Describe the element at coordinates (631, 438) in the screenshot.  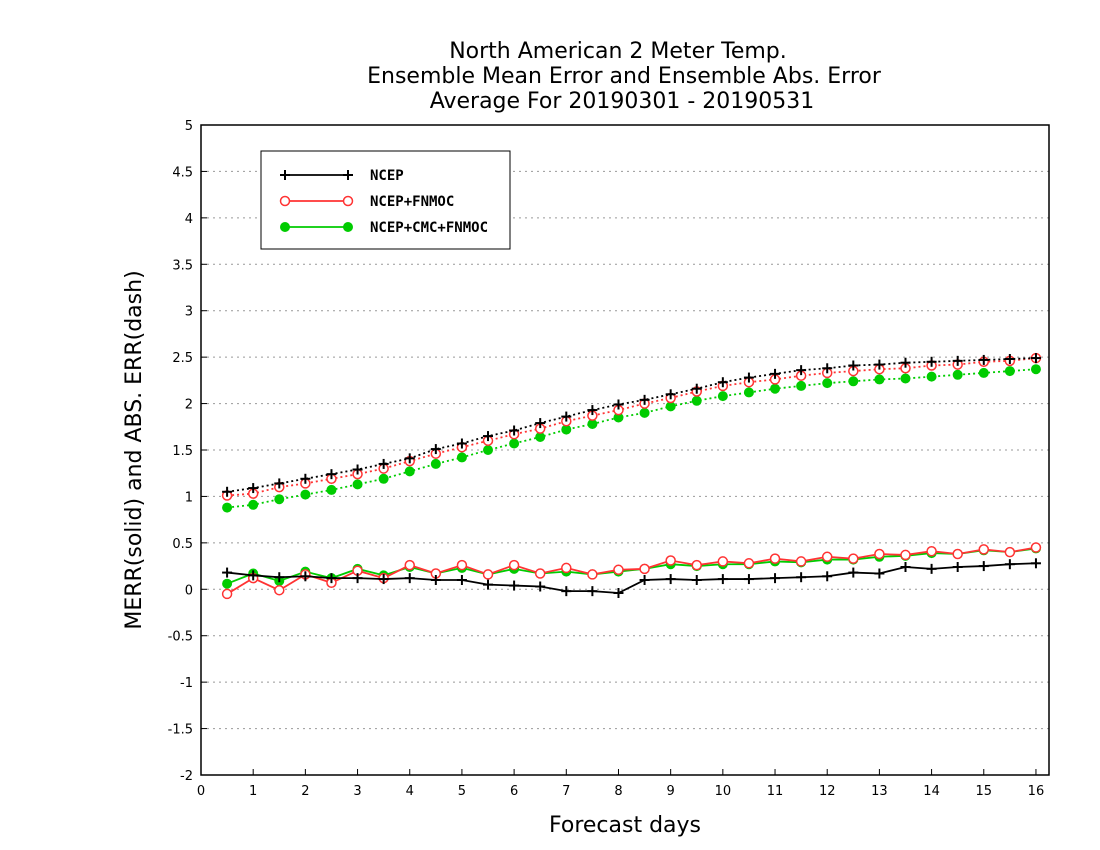
I see `series-ncep-cmc-fnmoc-abserr-line` at that location.